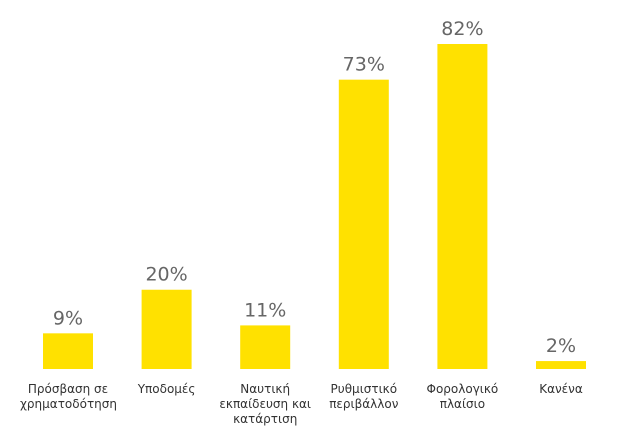 The image size is (617, 437). I want to click on value-label: 9%, so click(68, 318).